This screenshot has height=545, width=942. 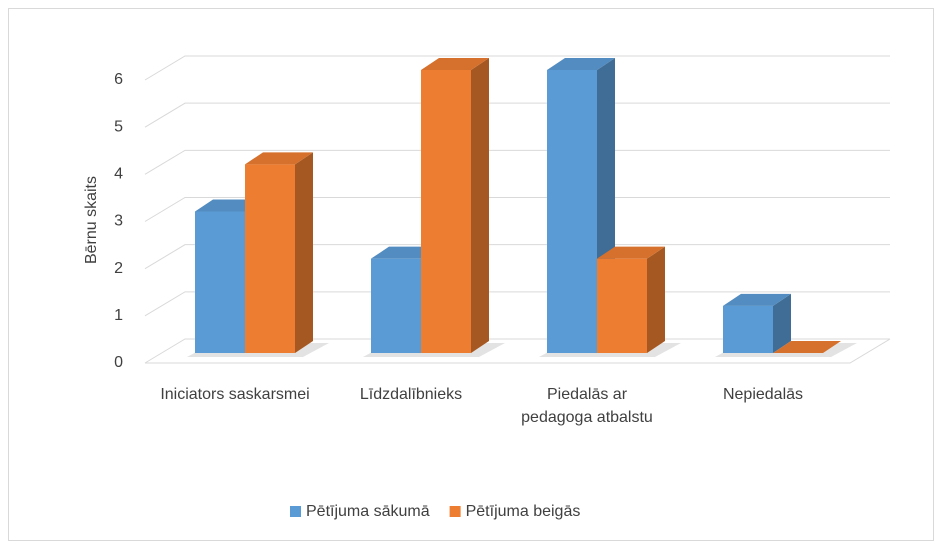 What do you see at coordinates (118, 79) in the screenshot?
I see `y-tick-label: 6` at bounding box center [118, 79].